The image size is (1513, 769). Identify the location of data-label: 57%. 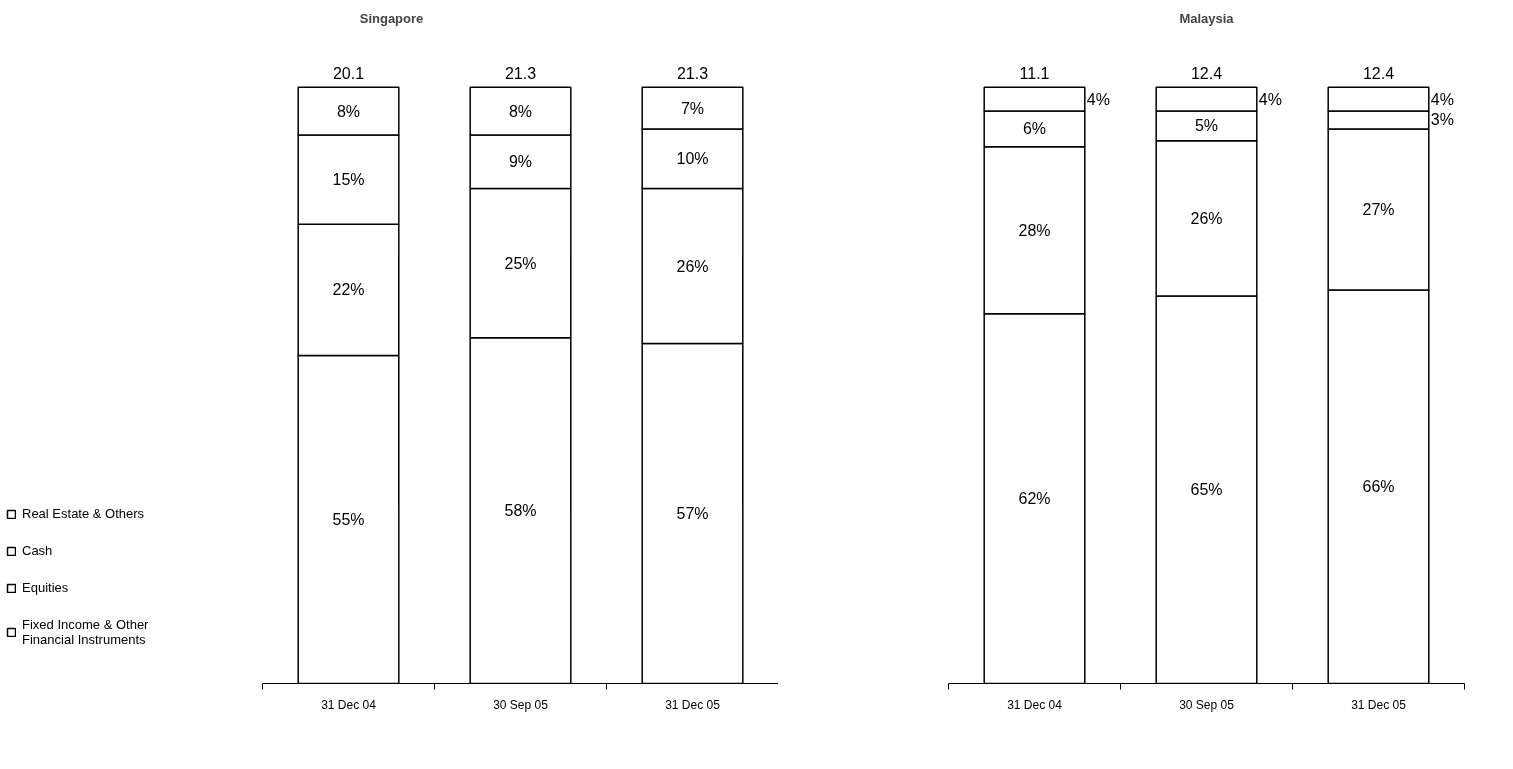
(692, 514).